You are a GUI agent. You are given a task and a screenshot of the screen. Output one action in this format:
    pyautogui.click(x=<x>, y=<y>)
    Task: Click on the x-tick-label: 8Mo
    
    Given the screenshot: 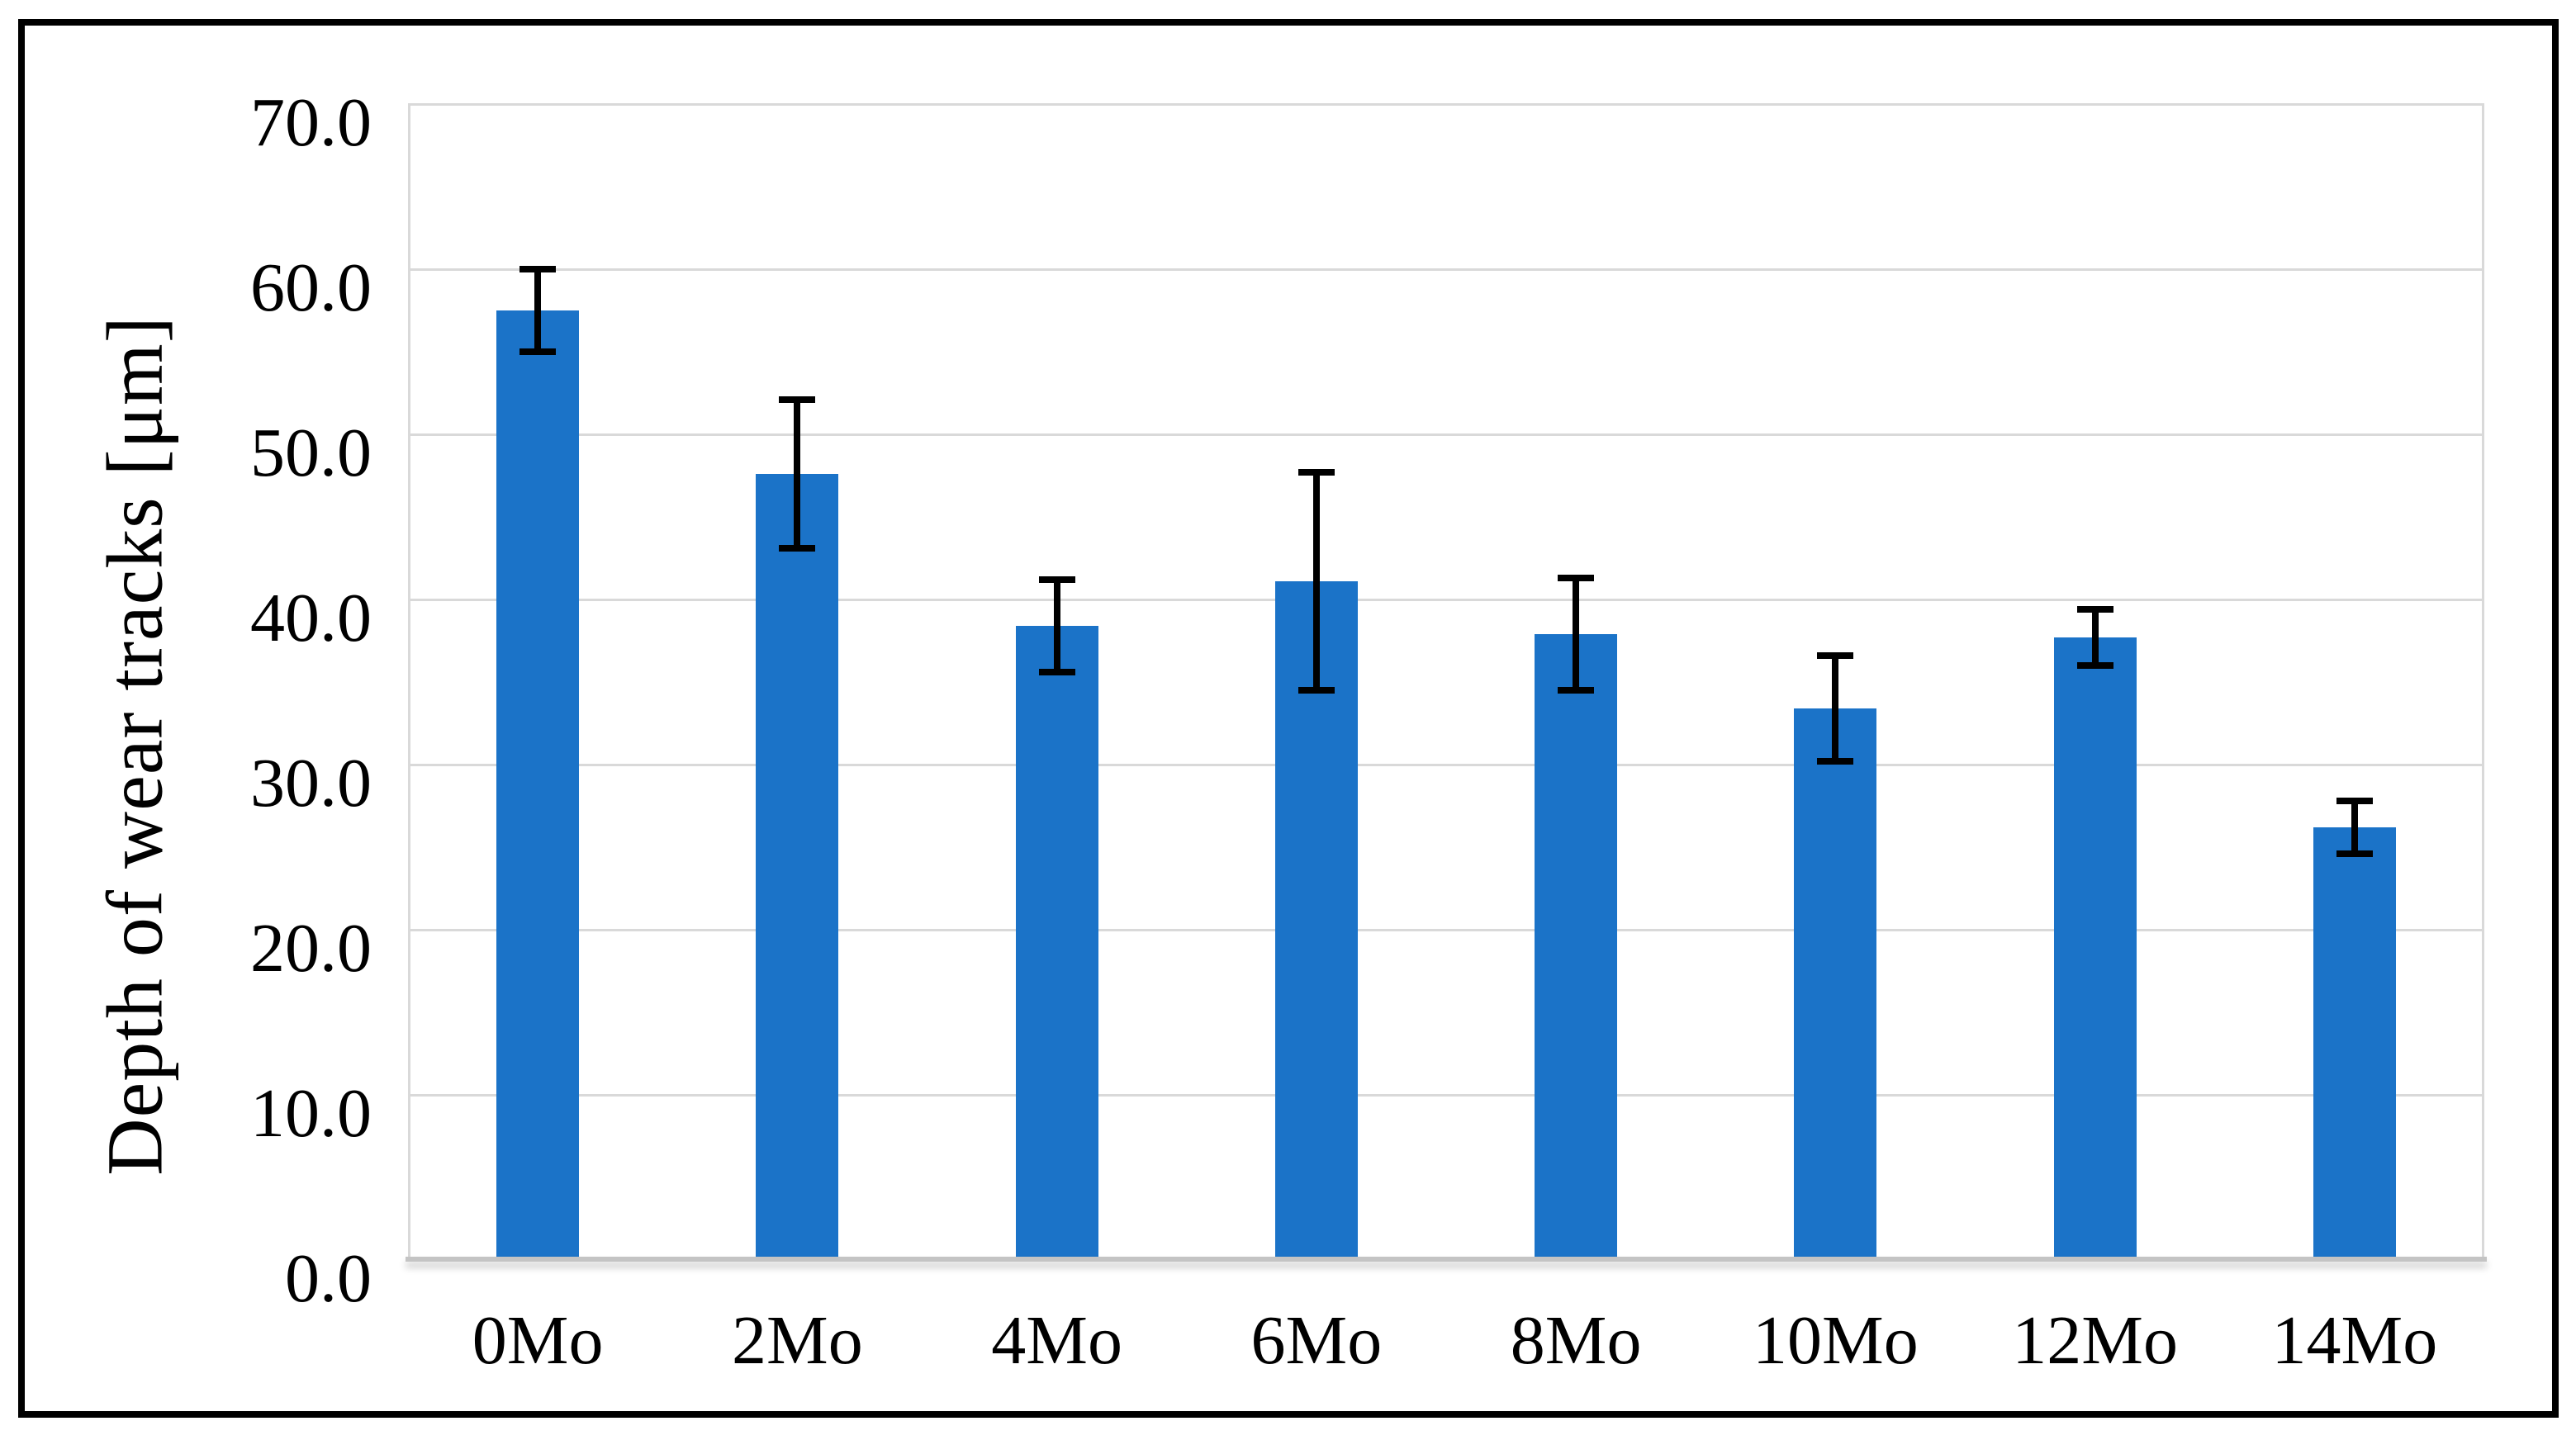 What is the action you would take?
    pyautogui.click(x=1576, y=1340)
    